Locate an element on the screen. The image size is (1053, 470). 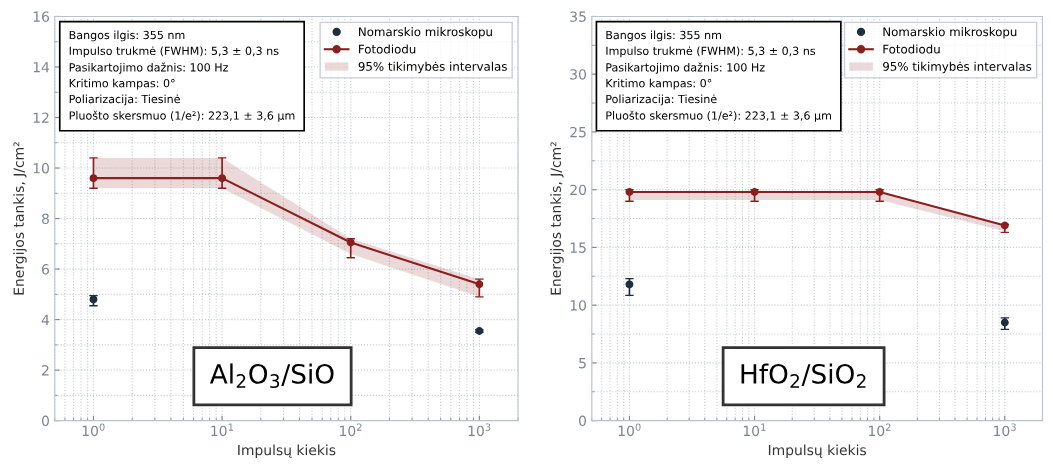
y-tick-label: 20 is located at coordinates (578, 190).